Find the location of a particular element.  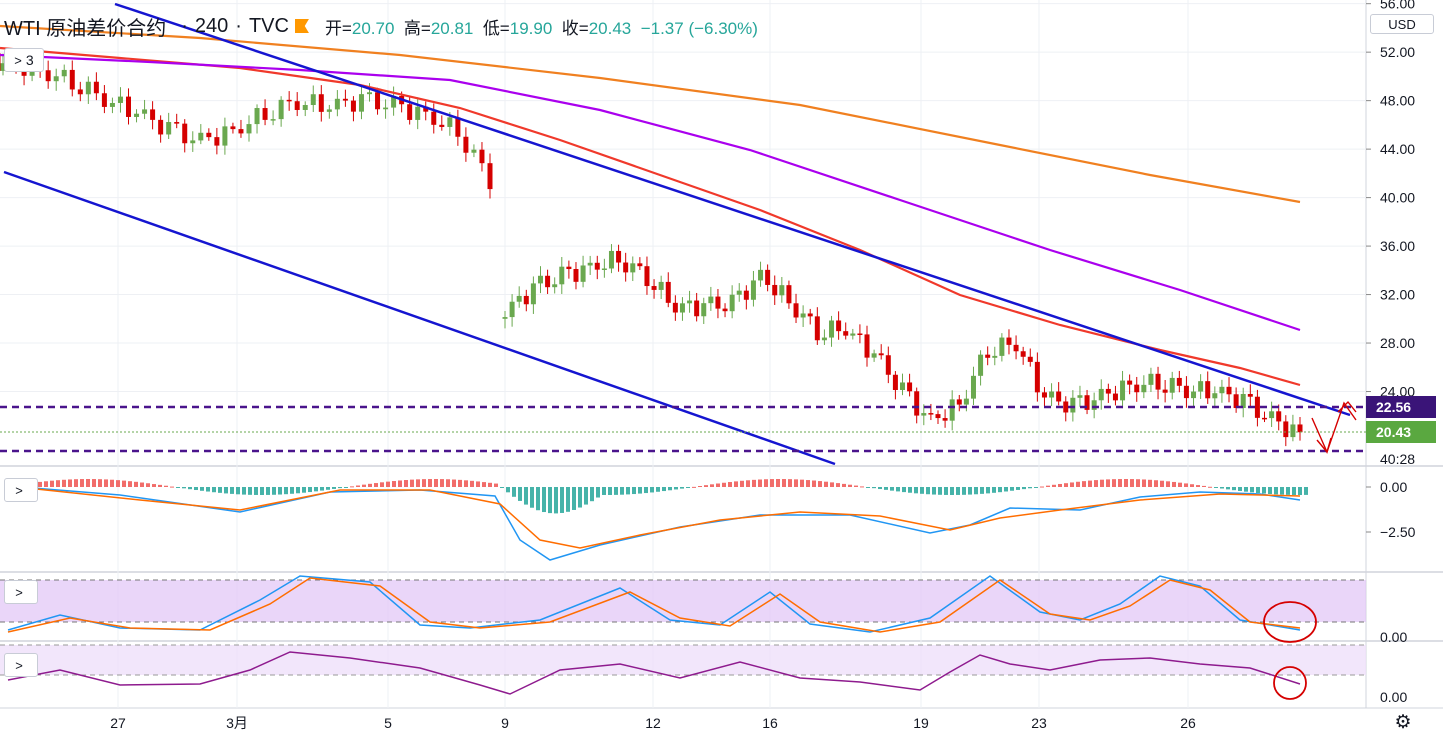

time-axis-label: 5 is located at coordinates (388, 723).